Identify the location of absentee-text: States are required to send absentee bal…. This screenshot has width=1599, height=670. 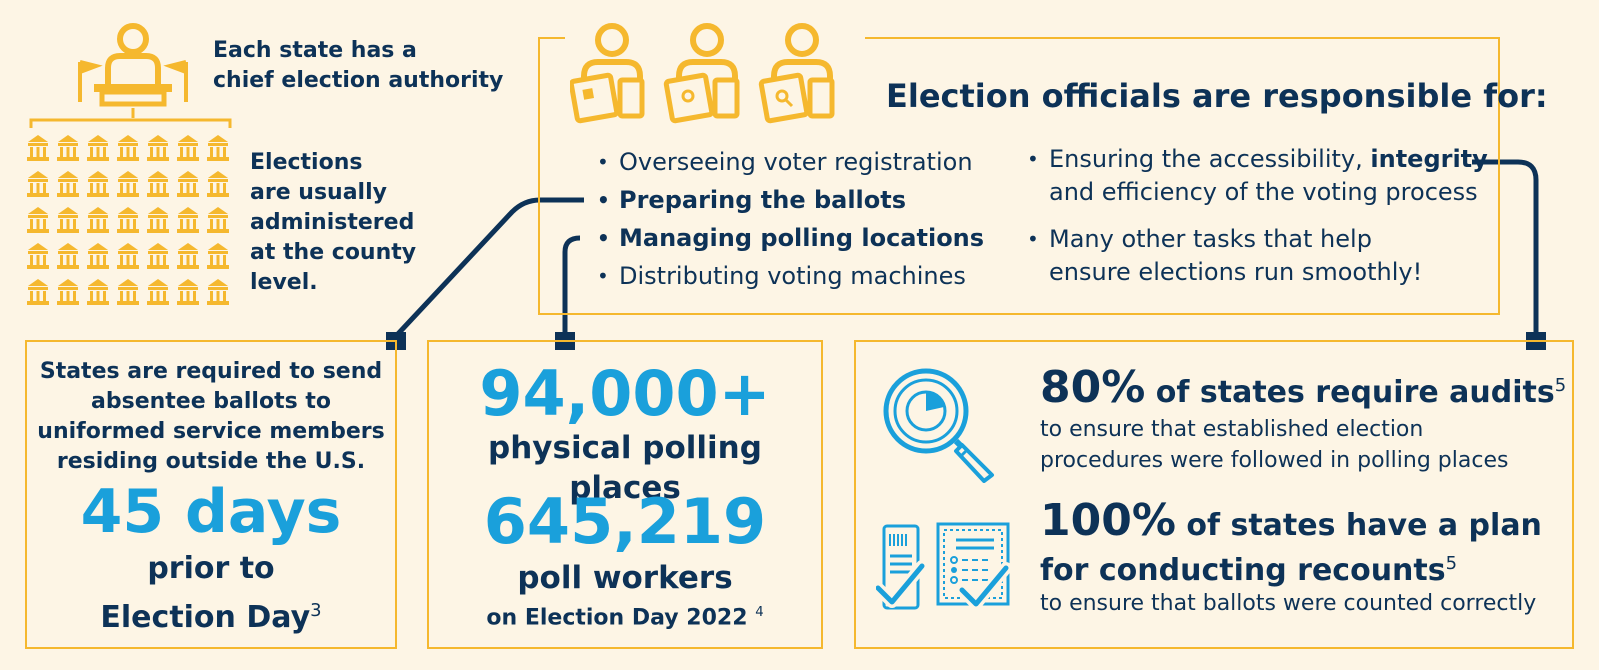
(211, 417).